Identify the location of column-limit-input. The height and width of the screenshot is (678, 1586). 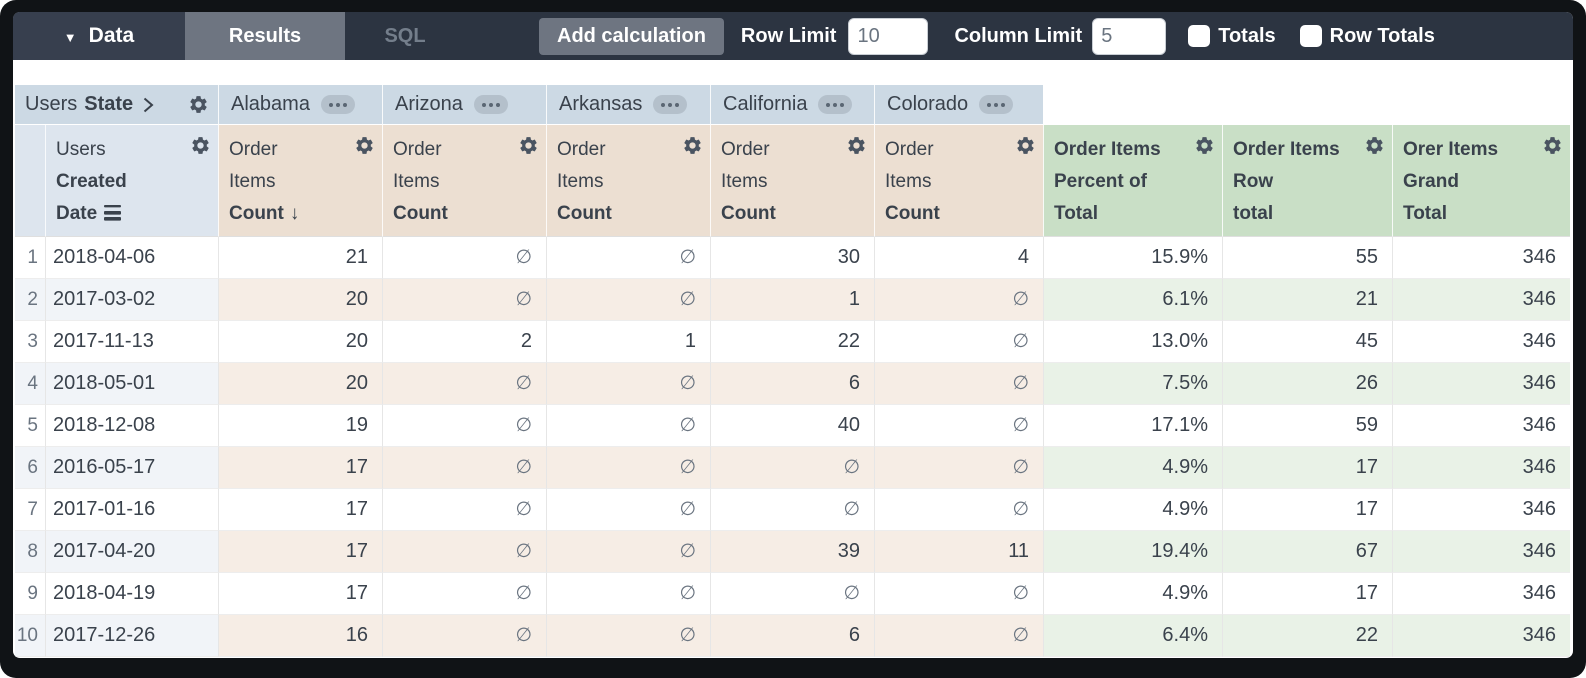
(1129, 36).